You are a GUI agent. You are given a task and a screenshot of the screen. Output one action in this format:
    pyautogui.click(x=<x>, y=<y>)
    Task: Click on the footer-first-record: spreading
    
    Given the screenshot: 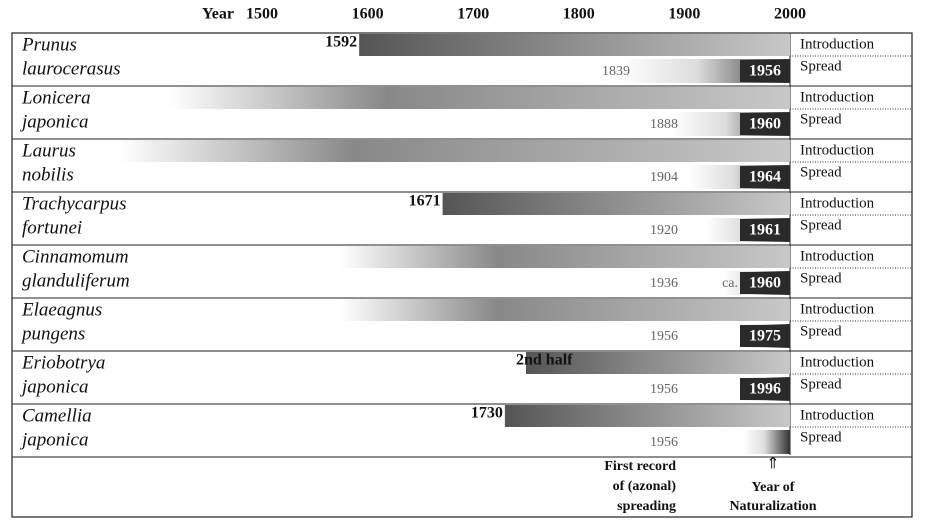 What is the action you would take?
    pyautogui.click(x=646, y=506)
    